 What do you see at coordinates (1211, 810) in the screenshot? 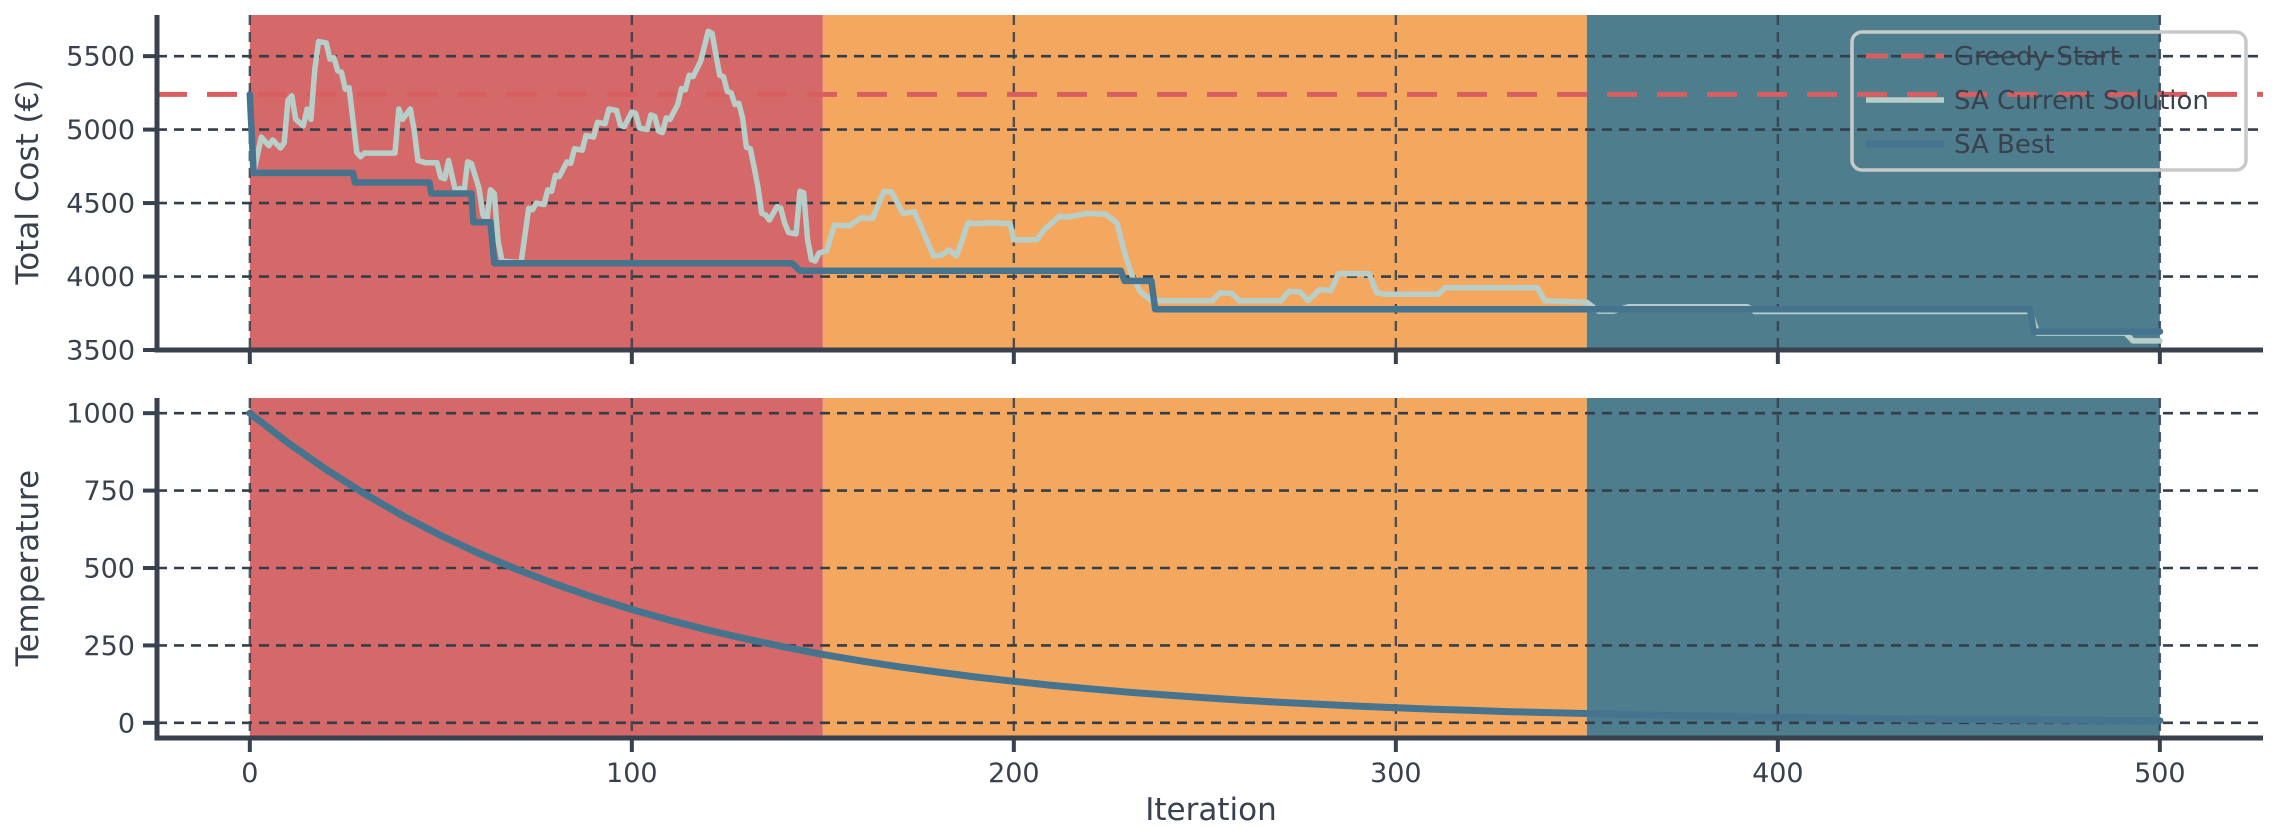
I see `xlabel-iteration: Iteration` at bounding box center [1211, 810].